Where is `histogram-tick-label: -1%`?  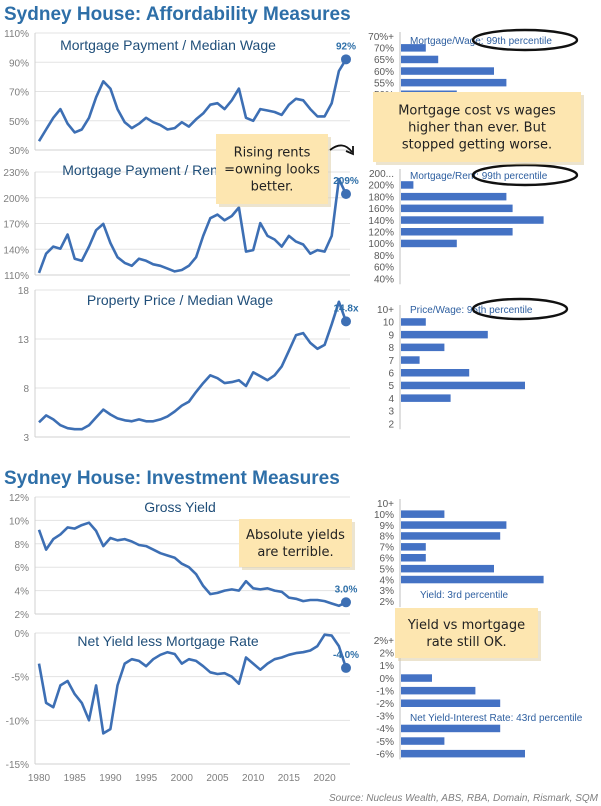 histogram-tick-label: -1% is located at coordinates (385, 691).